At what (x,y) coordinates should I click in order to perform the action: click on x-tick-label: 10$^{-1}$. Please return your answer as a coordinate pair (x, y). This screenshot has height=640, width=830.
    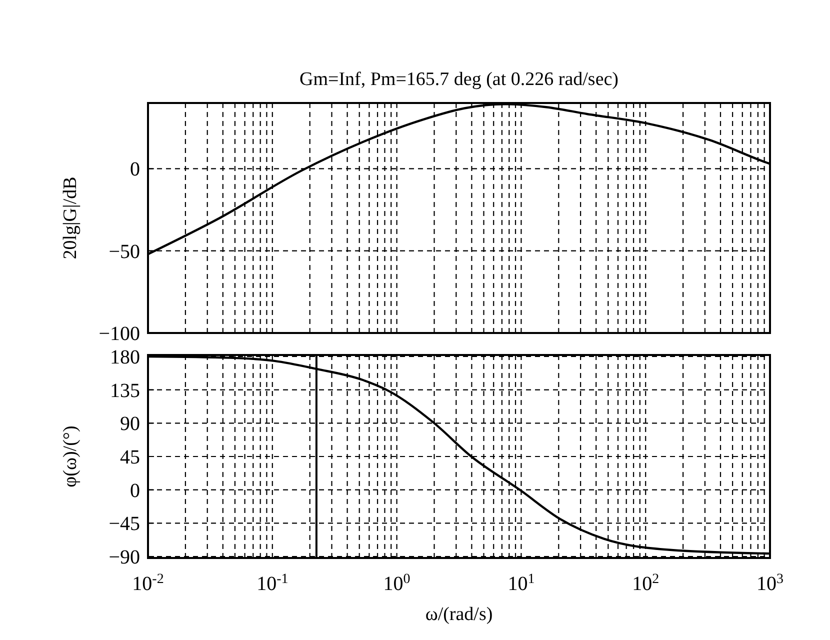
    Looking at the image, I should click on (272, 583).